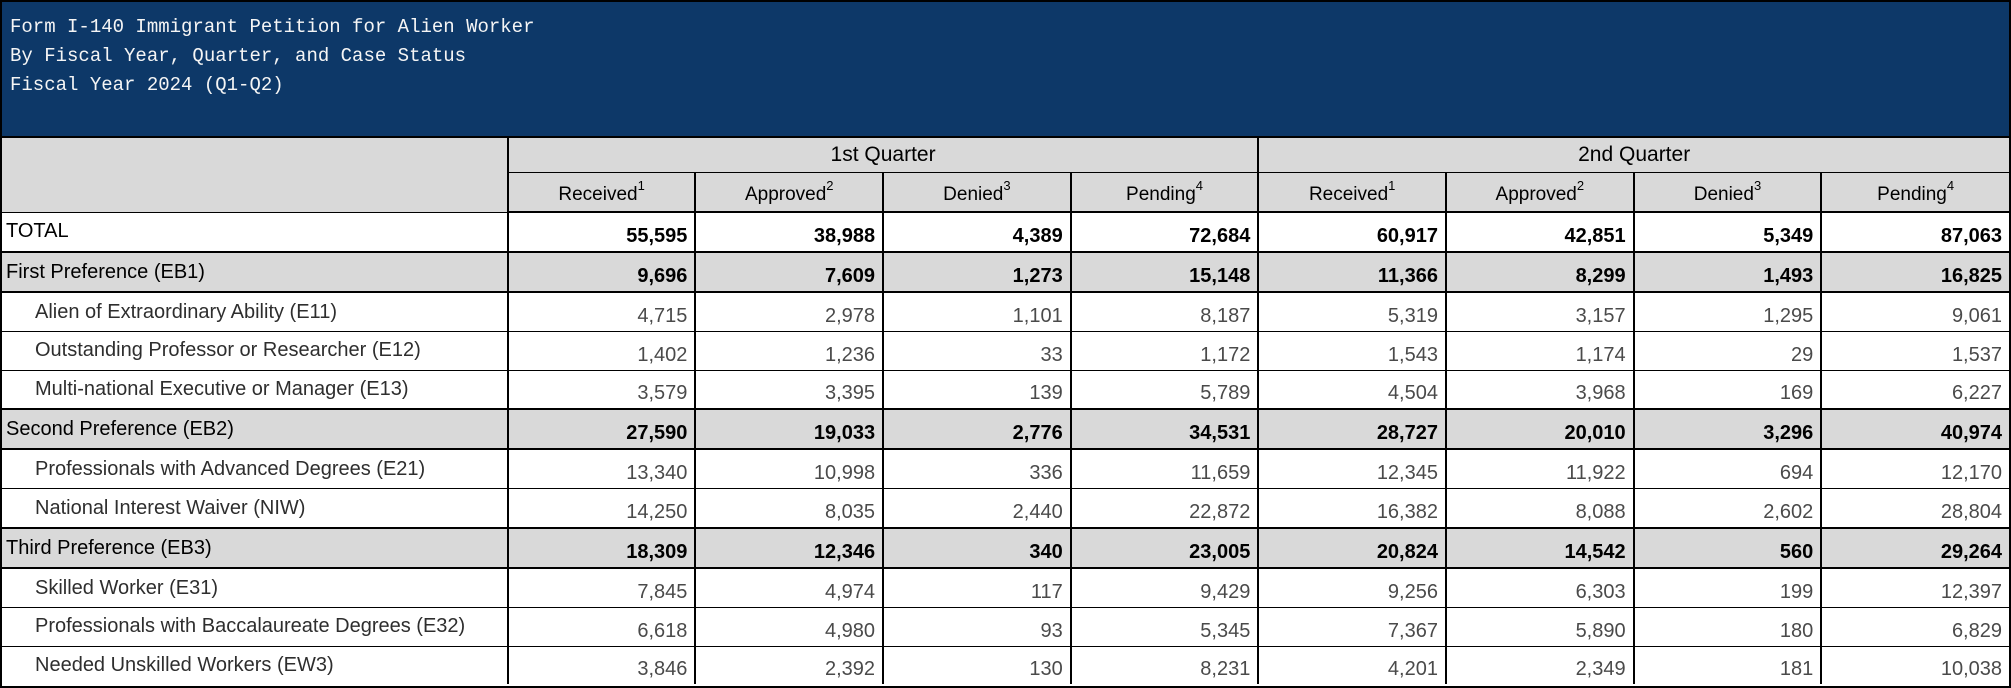 The height and width of the screenshot is (688, 2011). I want to click on cell-value: 180, so click(1727, 626).